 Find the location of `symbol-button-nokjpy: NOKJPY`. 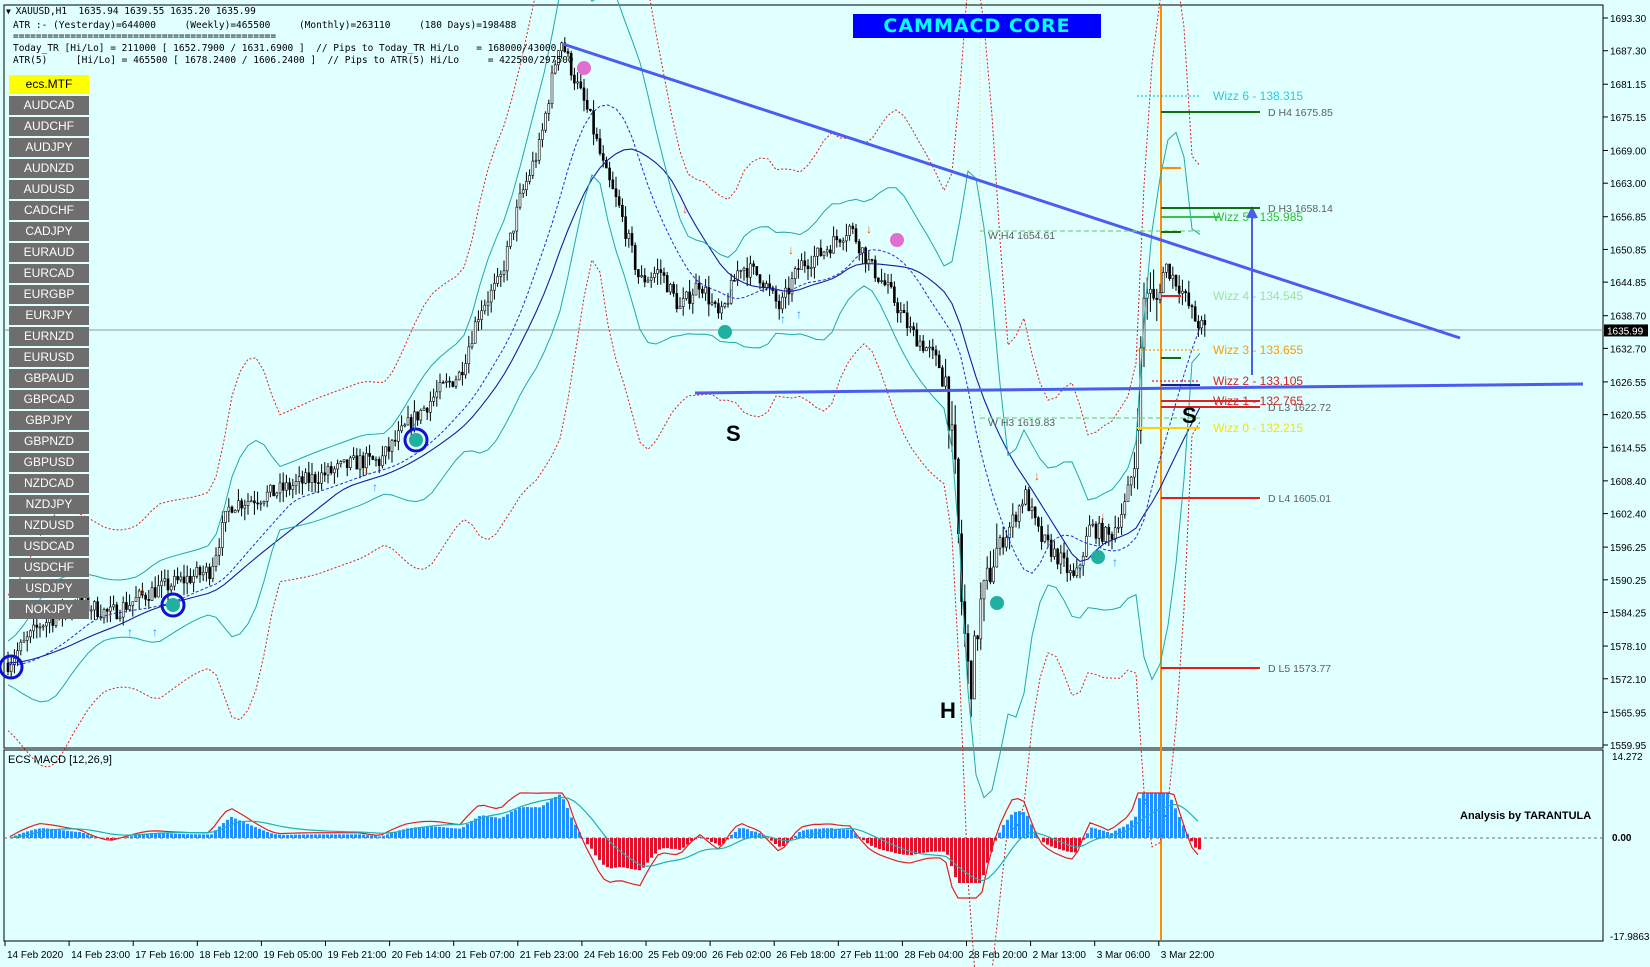

symbol-button-nokjpy: NOKJPY is located at coordinates (49, 609).